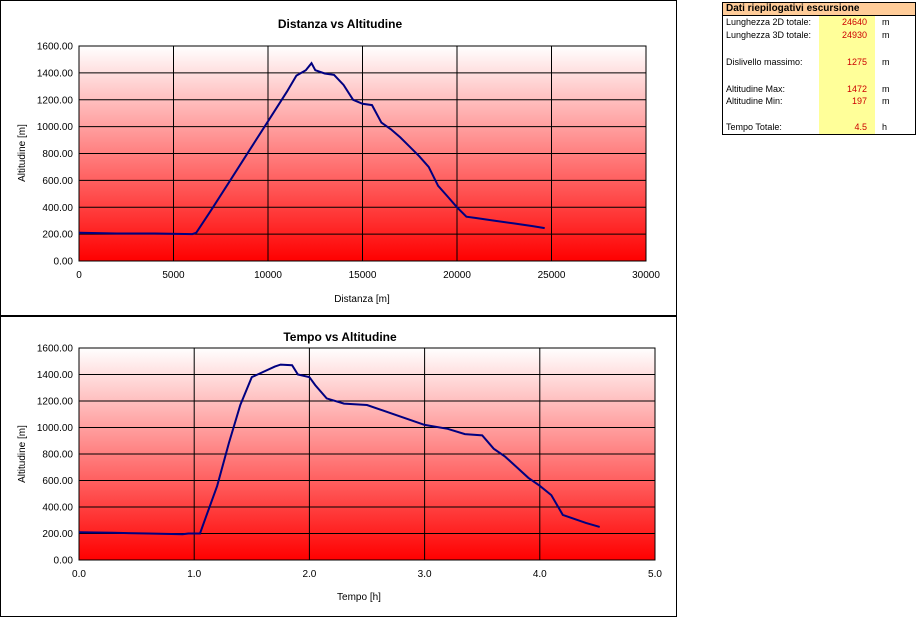 This screenshot has width=918, height=619. Describe the element at coordinates (819, 22) in the screenshot. I see `summary-row-length-2d: Lunghezza 2D totale: 24640 m` at that location.